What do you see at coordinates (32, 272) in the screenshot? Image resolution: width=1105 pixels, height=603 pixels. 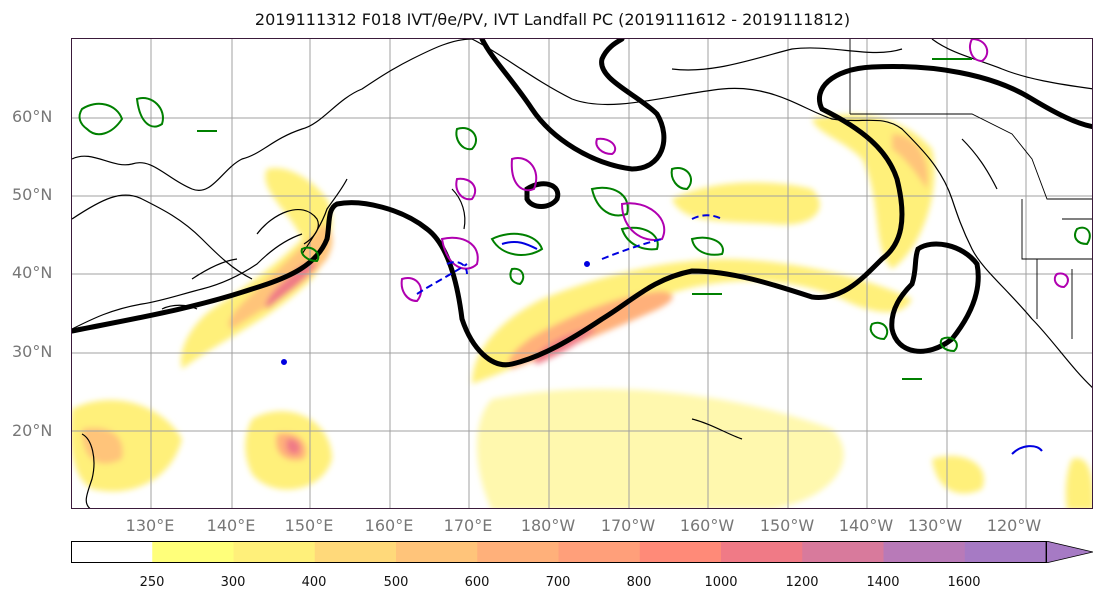 I see `lat-label-40n: 40°N` at bounding box center [32, 272].